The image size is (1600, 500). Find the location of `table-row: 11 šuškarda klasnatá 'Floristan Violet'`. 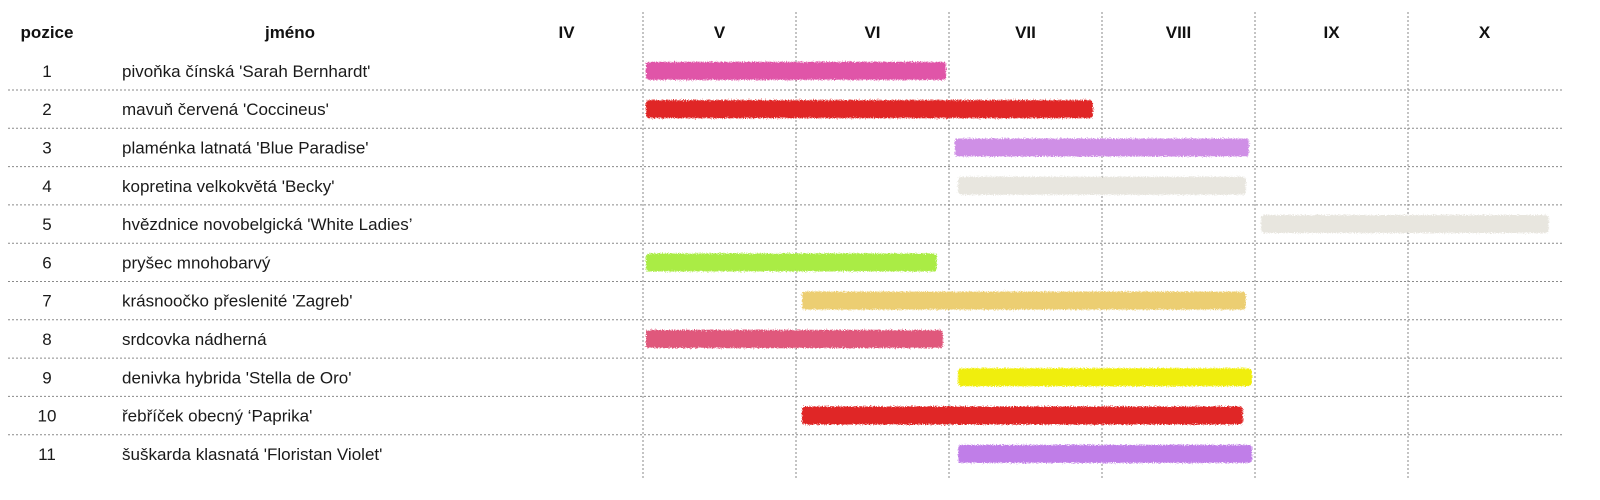

table-row: 11 šuškarda klasnatá 'Floristan Violet' is located at coordinates (210, 454).